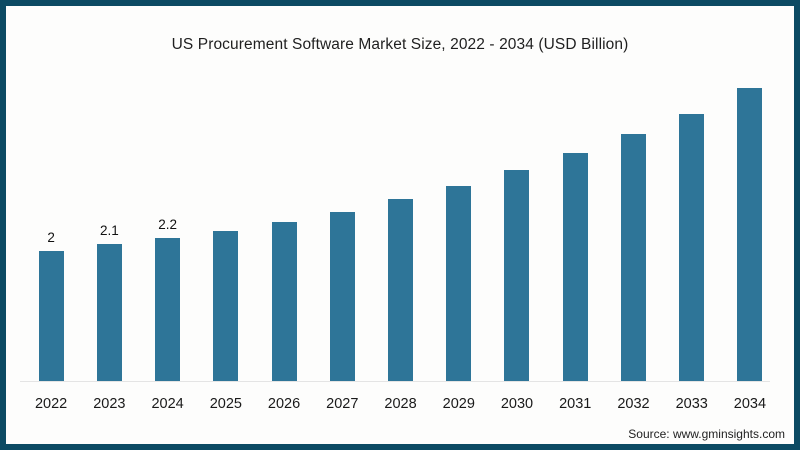 This screenshot has width=800, height=450. I want to click on x-axis-tick-label: 2034, so click(750, 404).